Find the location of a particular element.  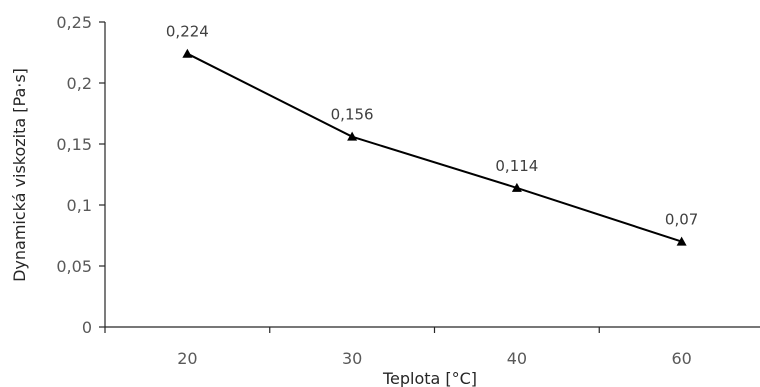

data-label: 0,224 is located at coordinates (187, 32).